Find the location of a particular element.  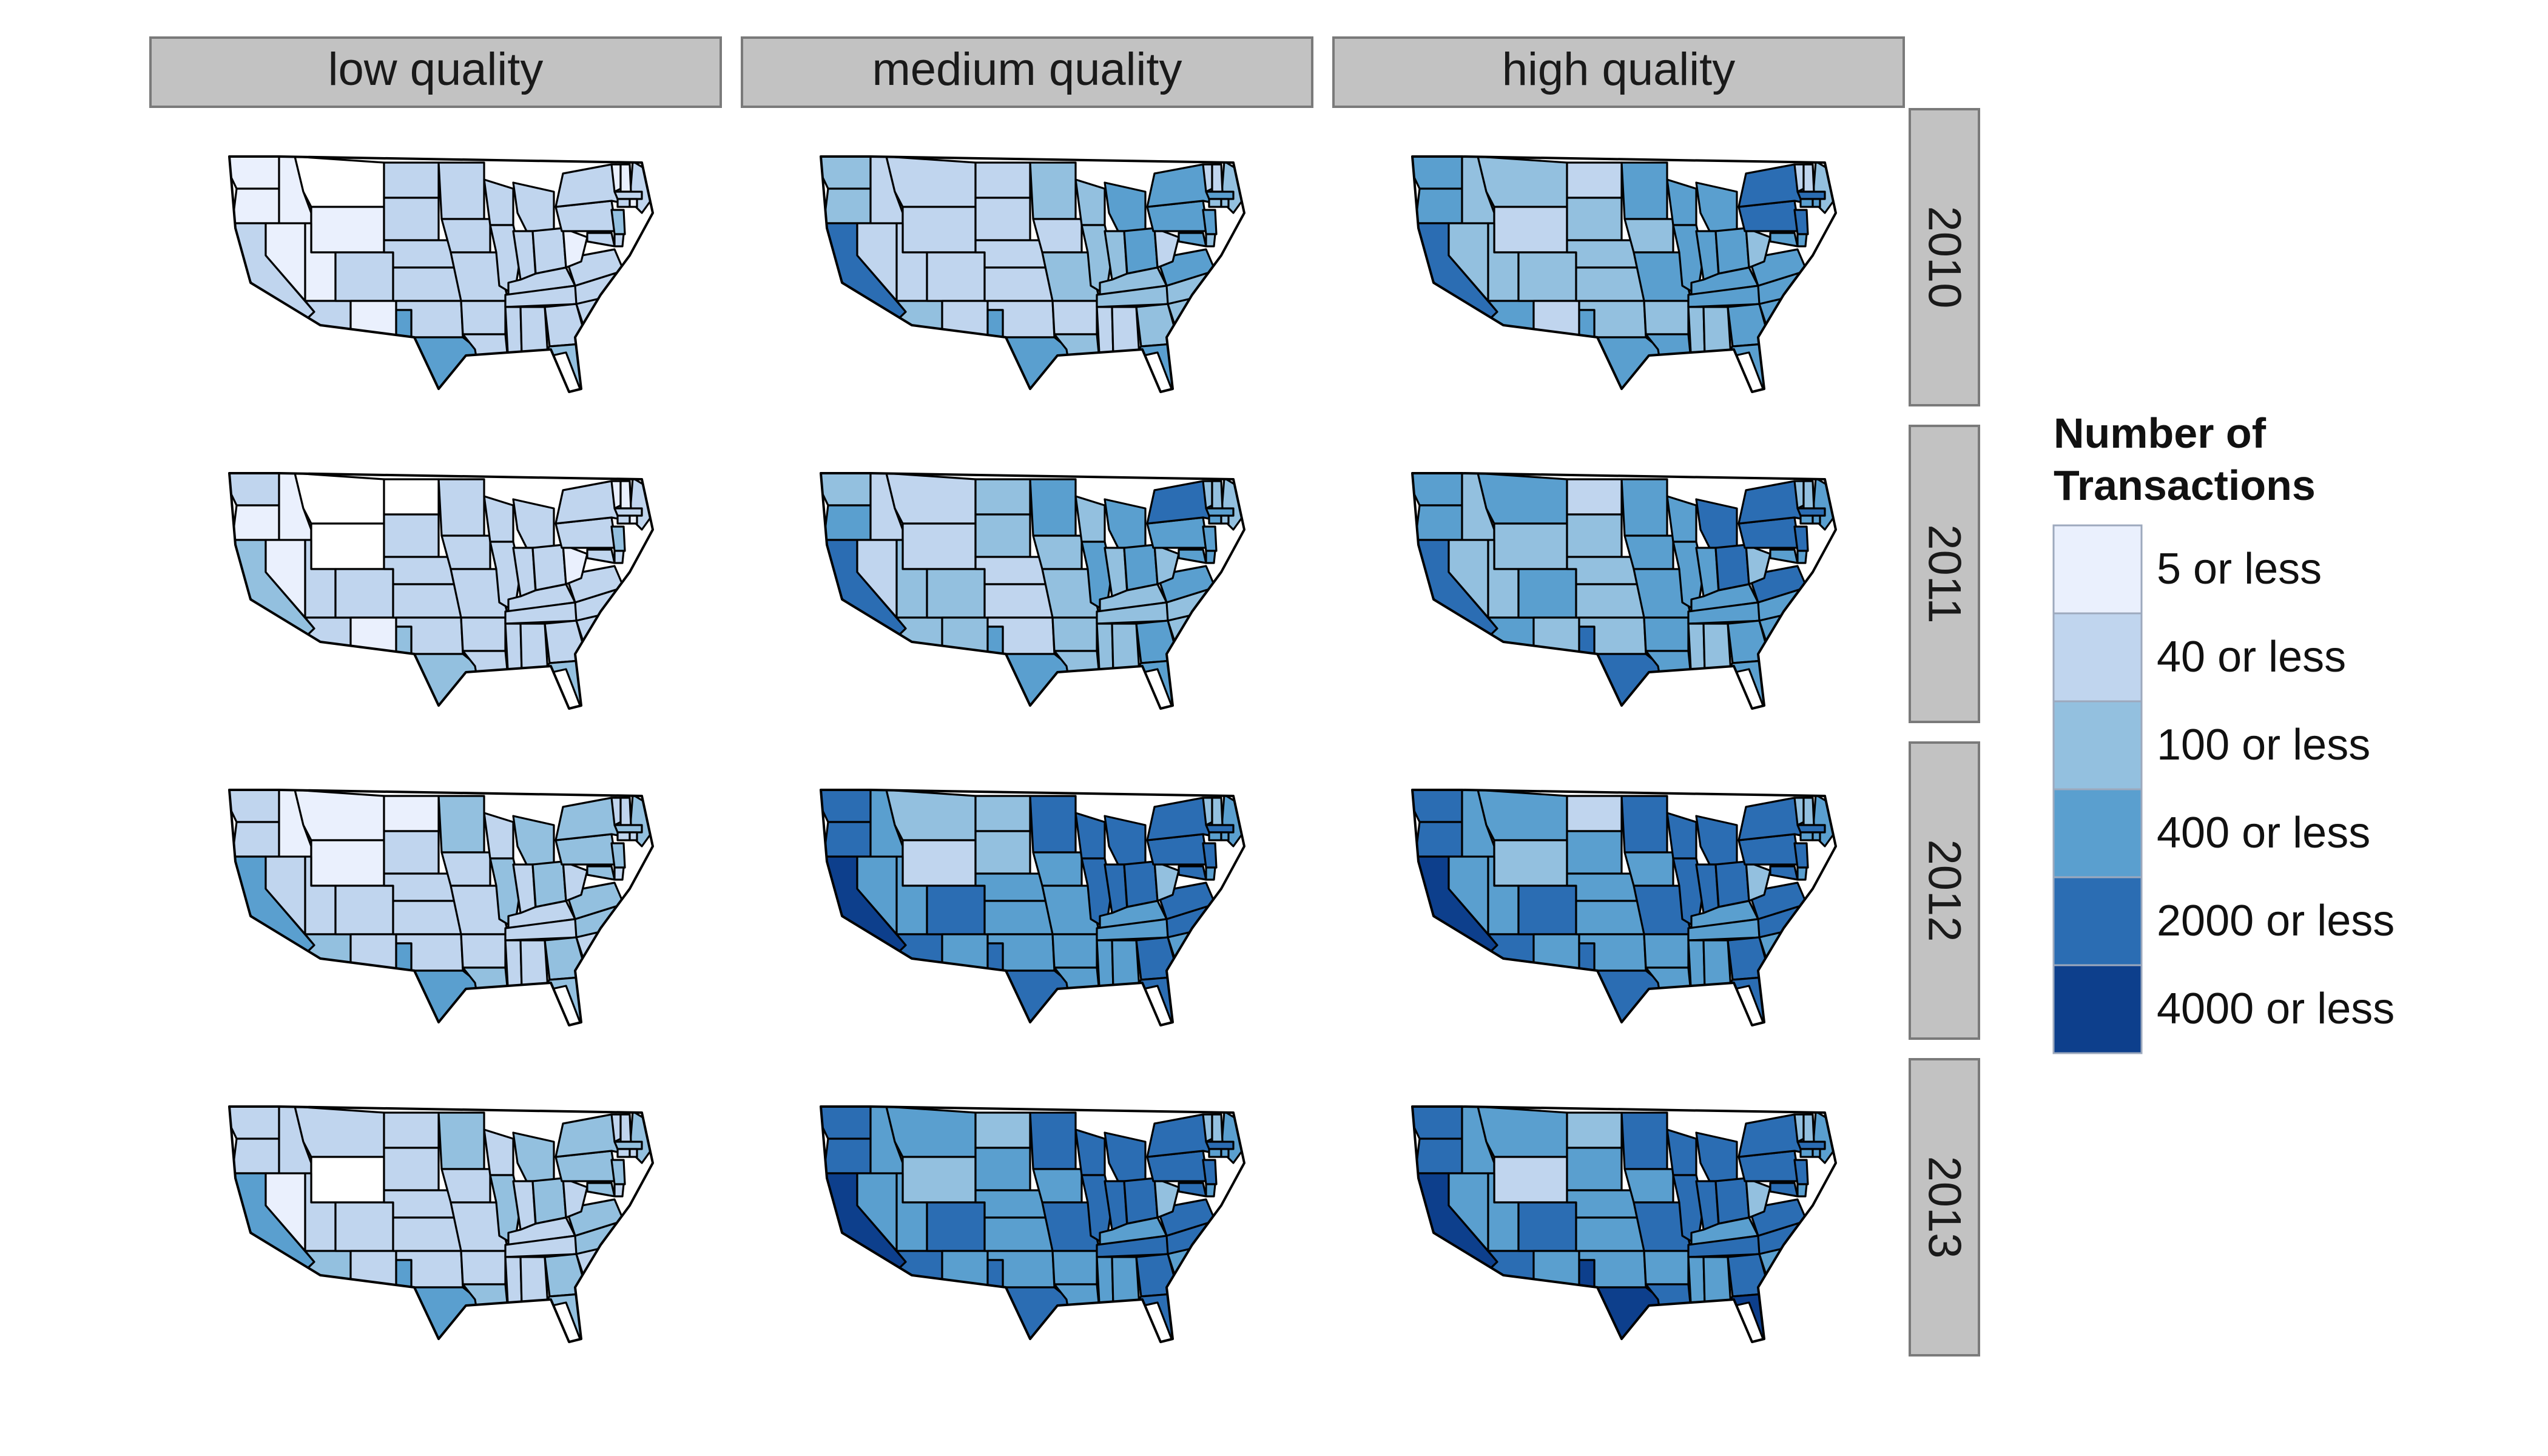

row-strip-2010: 2010 is located at coordinates (1944, 257).